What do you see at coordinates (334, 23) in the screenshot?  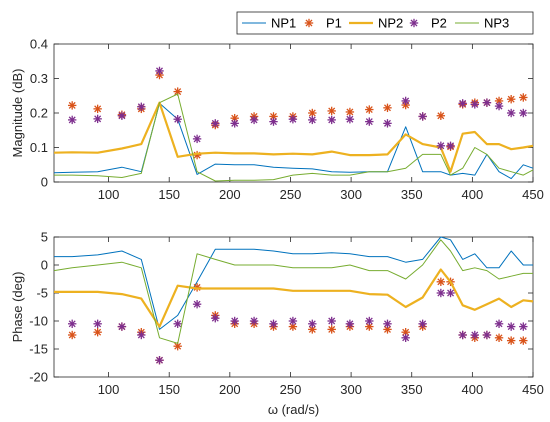 I see `legend-p1-label: P1` at bounding box center [334, 23].